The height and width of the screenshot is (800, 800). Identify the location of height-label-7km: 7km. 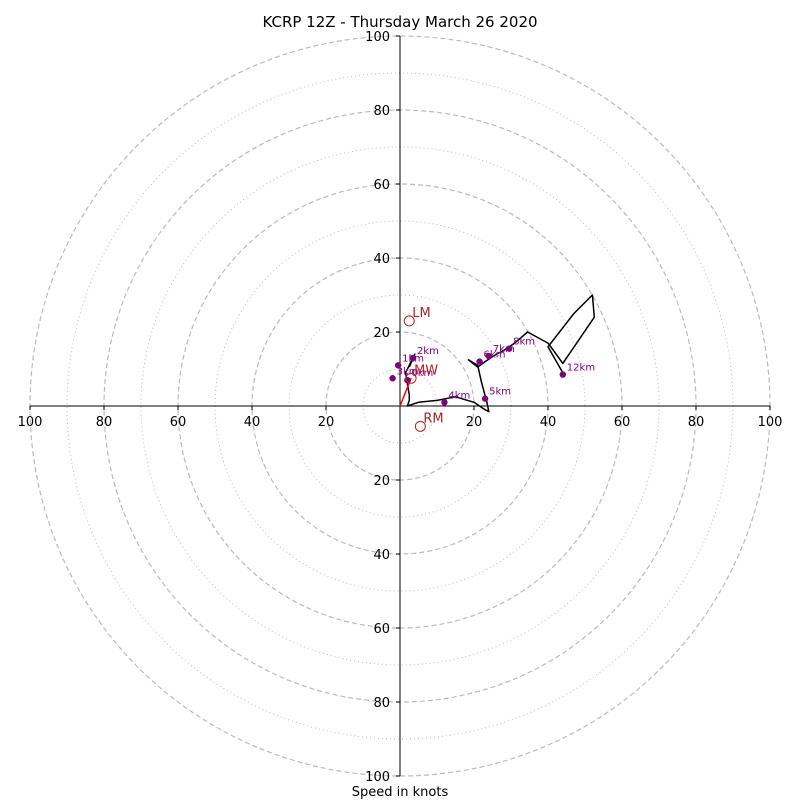
(504, 349).